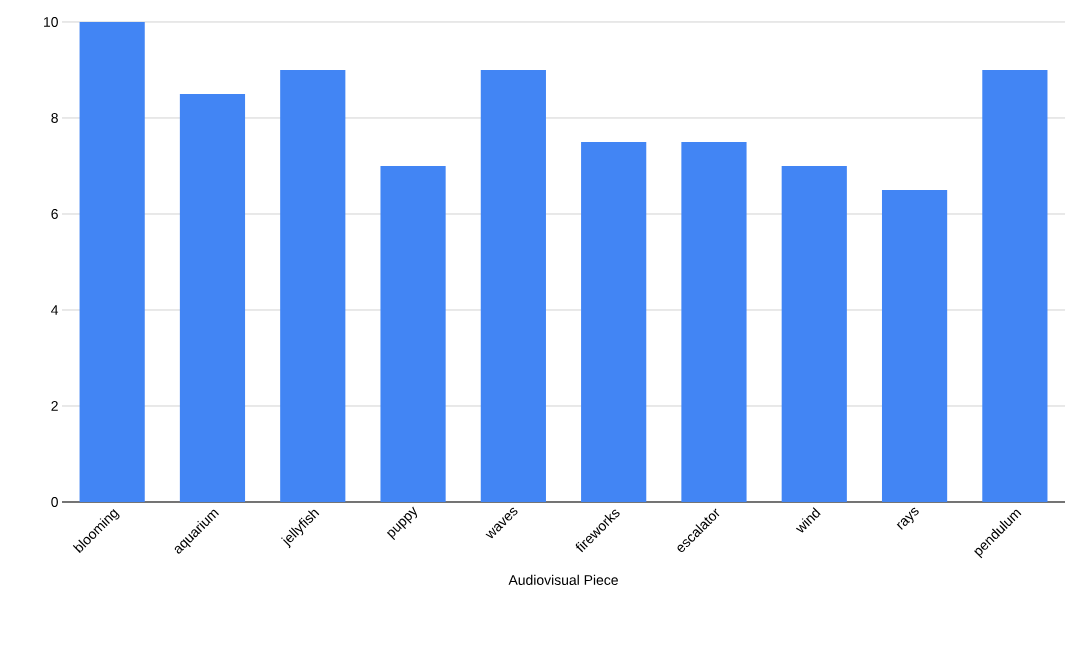 The image size is (1068, 650). What do you see at coordinates (907, 518) in the screenshot?
I see `x-tick-label: rays` at bounding box center [907, 518].